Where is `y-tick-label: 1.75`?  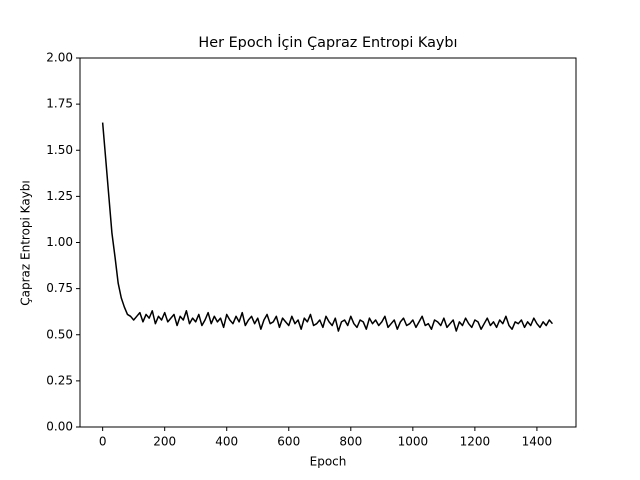
y-tick-label: 1.75 is located at coordinates (59, 104).